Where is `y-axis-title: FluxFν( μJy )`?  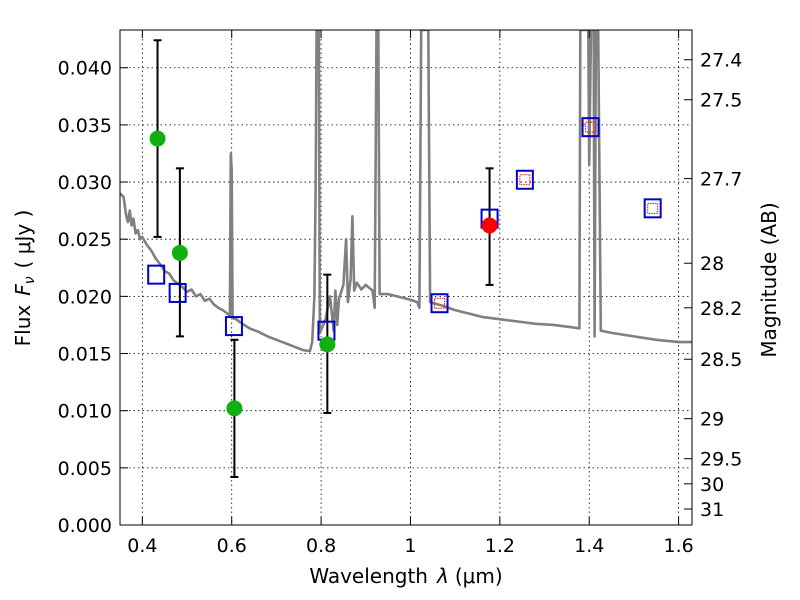 y-axis-title: FluxFν( μJy ) is located at coordinates (24, 278).